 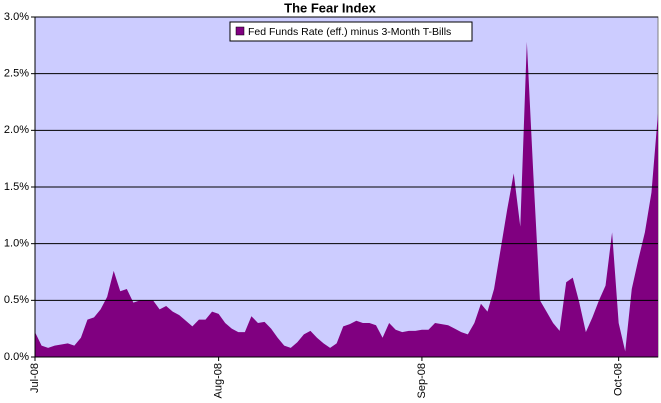 I want to click on x-tick-label: Jul-08, so click(x=35, y=378).